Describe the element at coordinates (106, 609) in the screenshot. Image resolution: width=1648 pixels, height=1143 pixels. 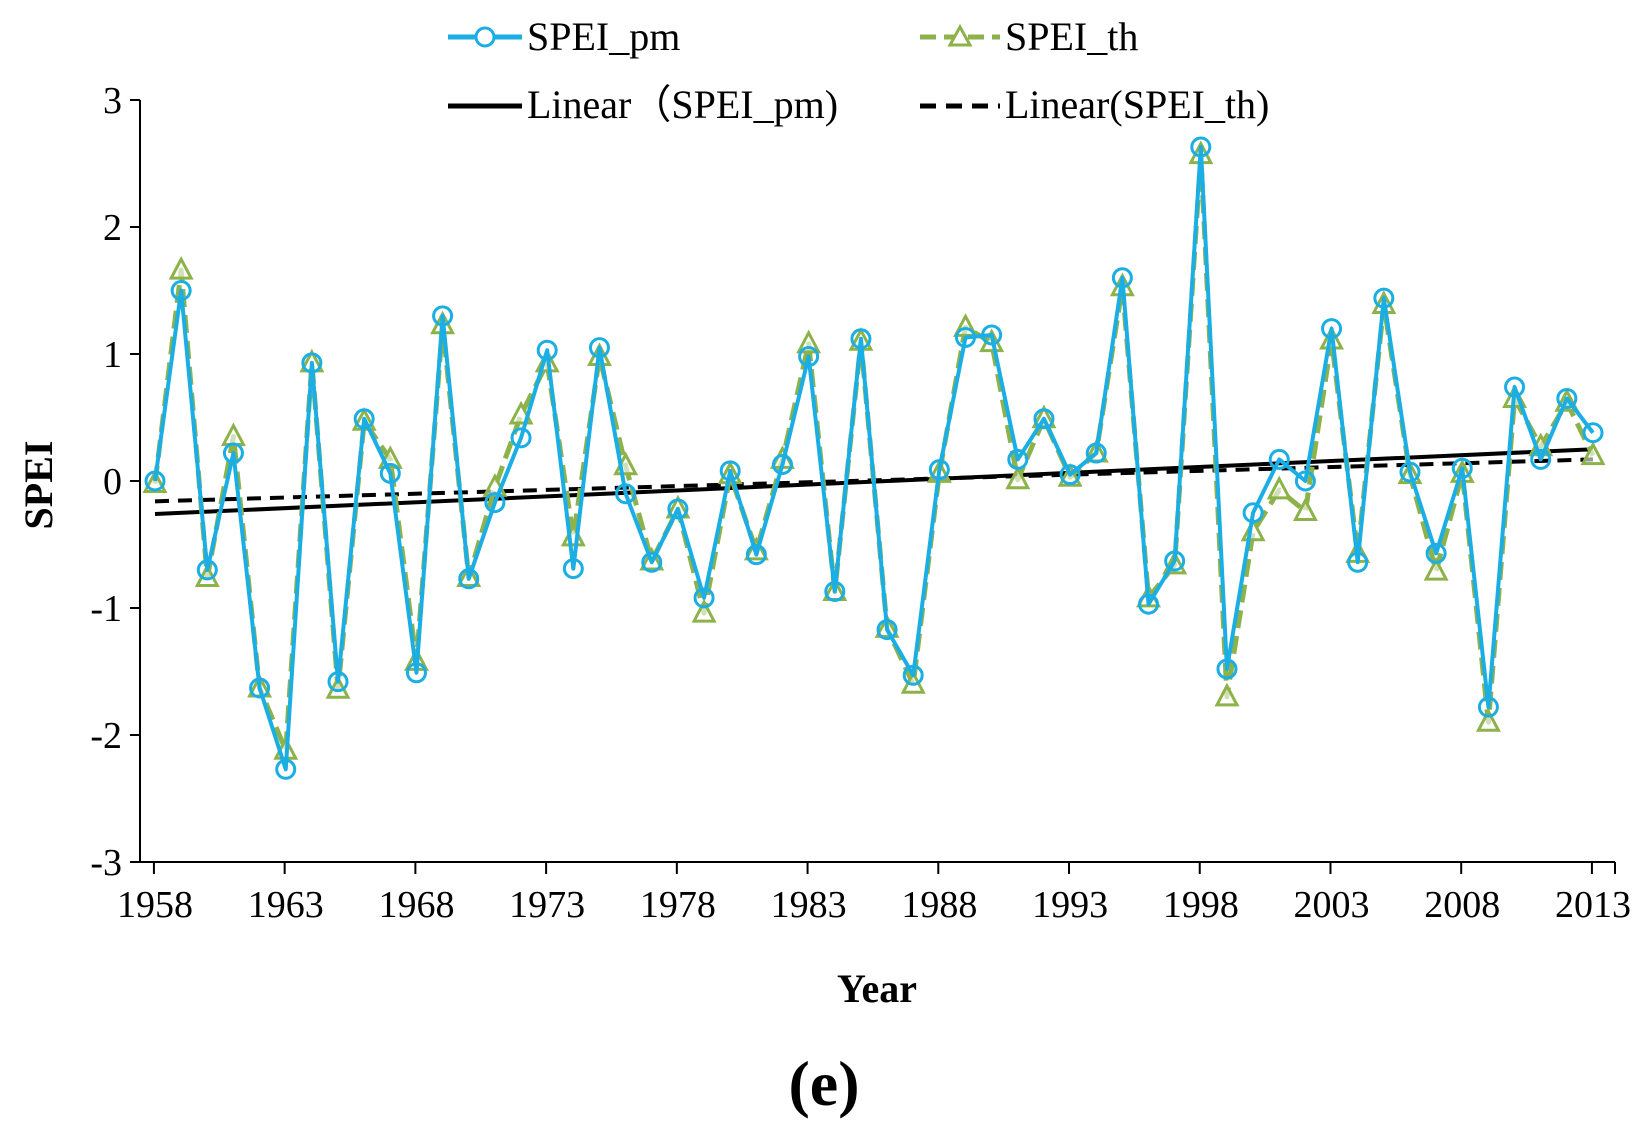
I see `y-tick-label: -1` at that location.